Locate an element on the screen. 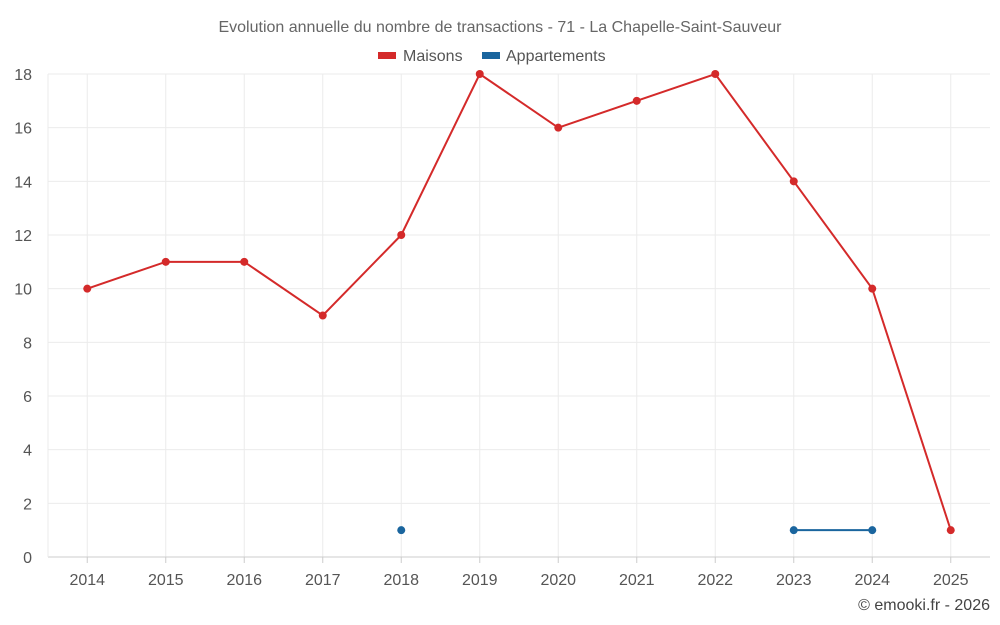 The width and height of the screenshot is (1000, 625). data-point-appartements-2024 is located at coordinates (872, 530).